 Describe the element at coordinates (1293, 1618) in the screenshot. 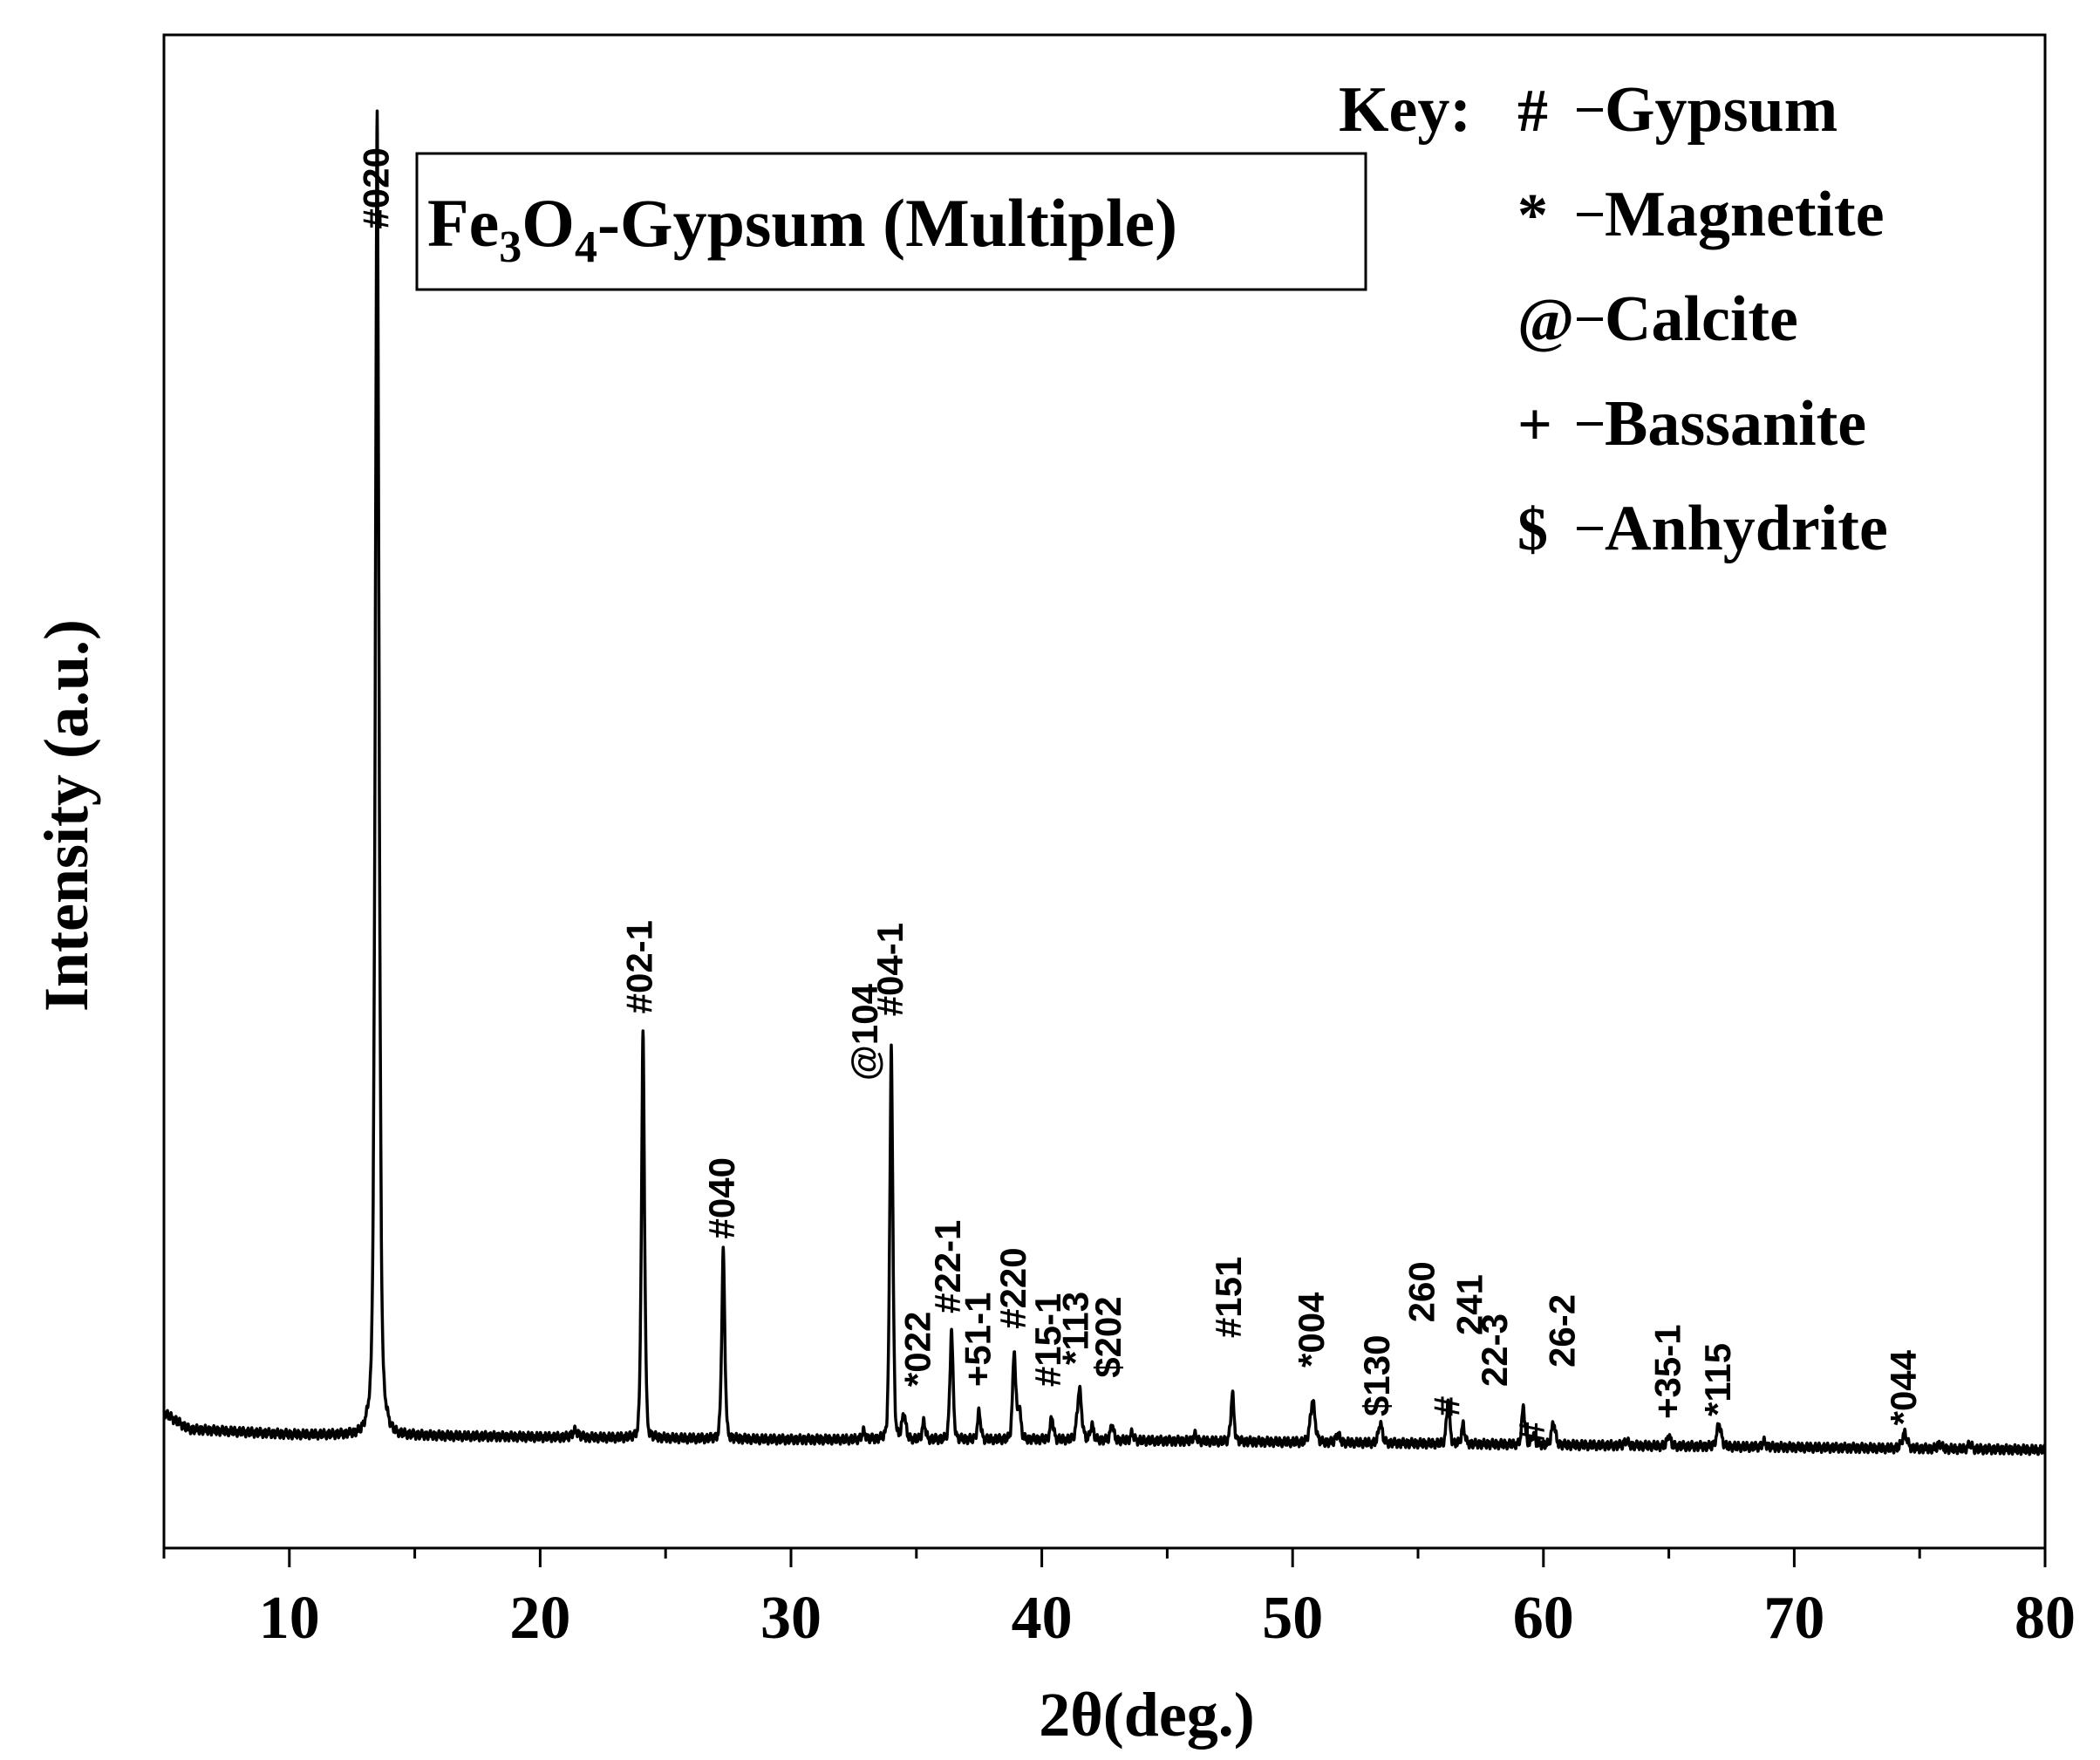

I see `x-tick-label: 50` at that location.